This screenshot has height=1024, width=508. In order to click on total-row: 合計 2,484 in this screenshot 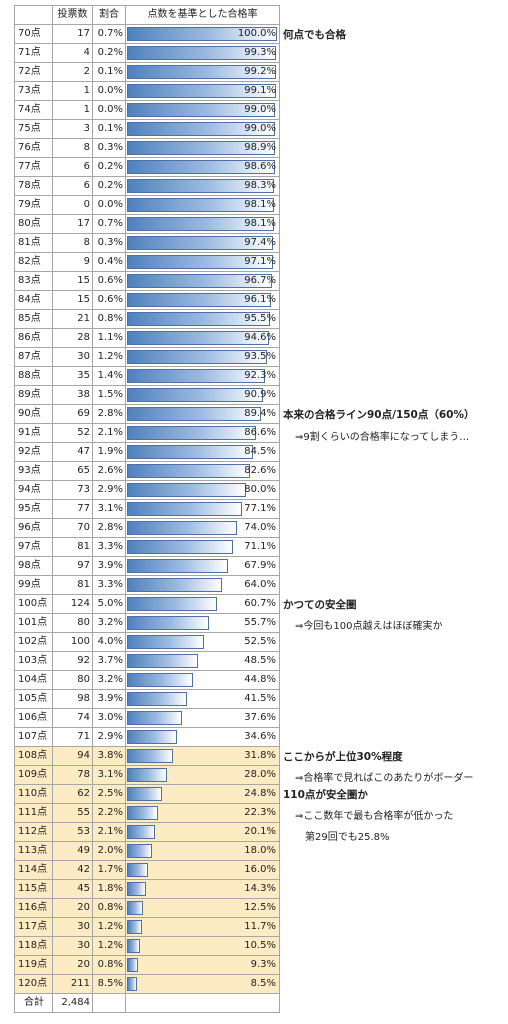, I will do `click(147, 1003)`.